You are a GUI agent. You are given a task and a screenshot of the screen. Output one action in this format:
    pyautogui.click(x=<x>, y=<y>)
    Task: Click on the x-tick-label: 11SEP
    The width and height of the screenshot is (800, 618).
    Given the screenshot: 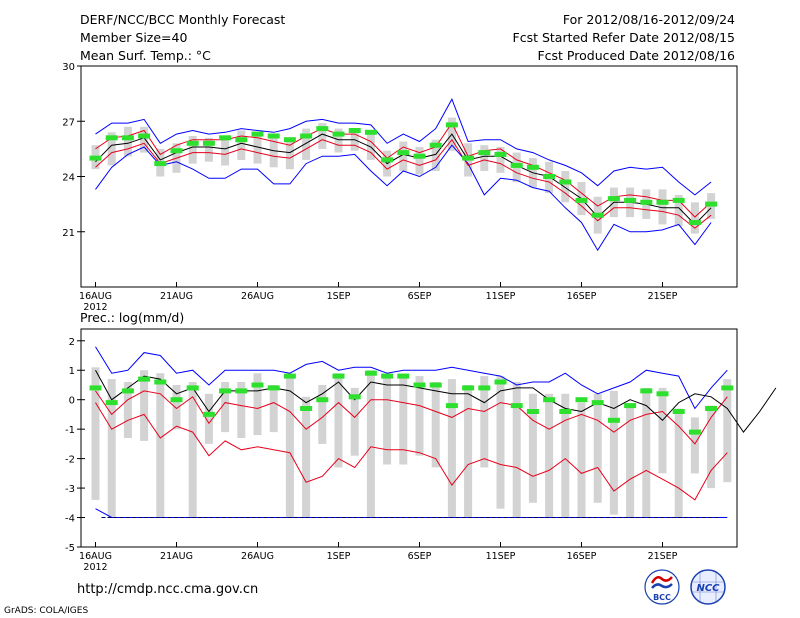 What is the action you would take?
    pyautogui.click(x=501, y=296)
    